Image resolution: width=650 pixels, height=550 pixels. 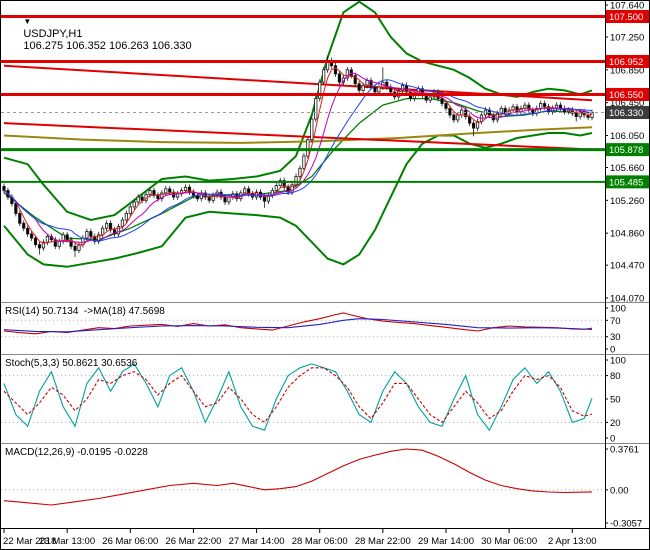 I want to click on stoch_main-line, so click(x=298, y=397).